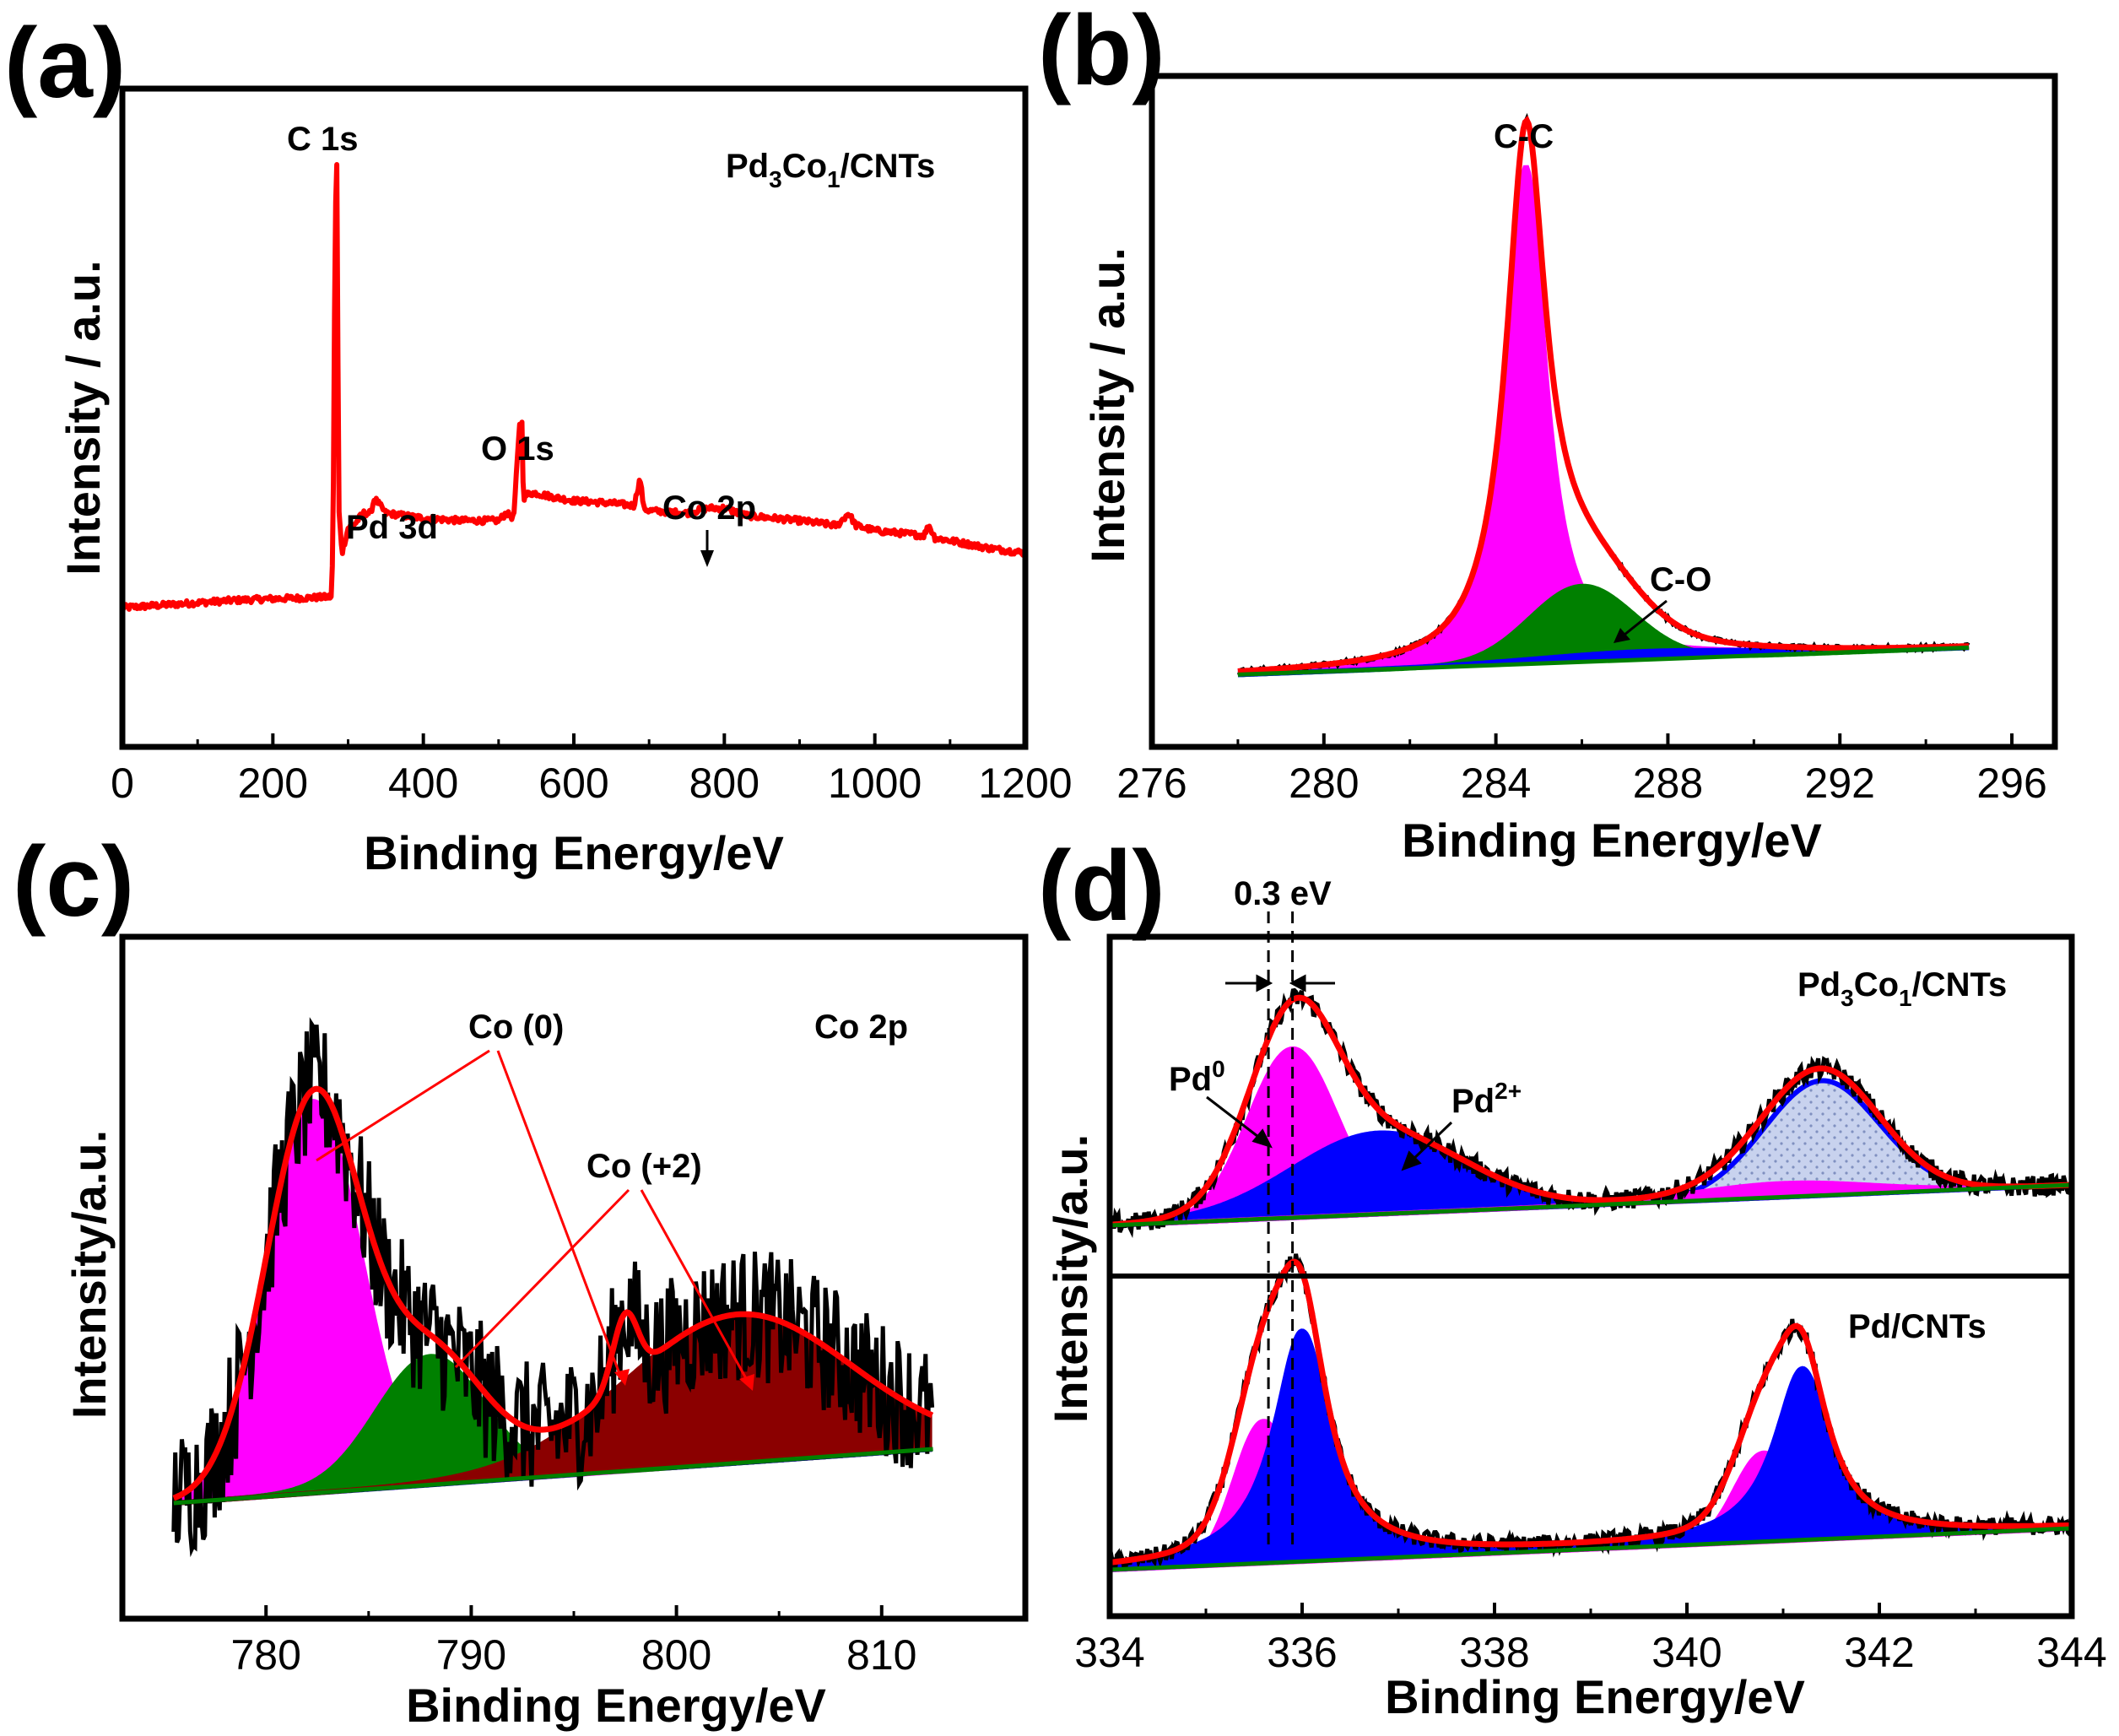 The image size is (2119, 1736). I want to click on co-pointer-lines, so click(532, 1215).